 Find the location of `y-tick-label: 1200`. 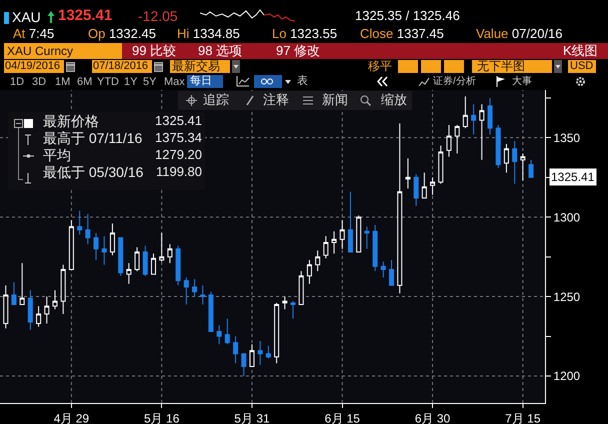

y-tick-label: 1200 is located at coordinates (566, 376).